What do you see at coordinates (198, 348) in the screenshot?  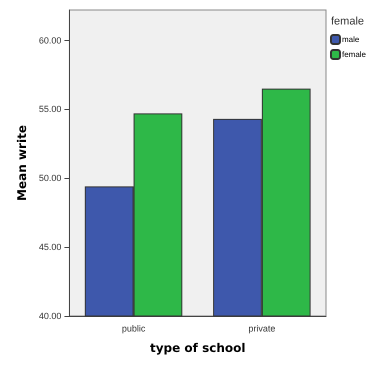 I see `x-axis-title: type of school` at bounding box center [198, 348].